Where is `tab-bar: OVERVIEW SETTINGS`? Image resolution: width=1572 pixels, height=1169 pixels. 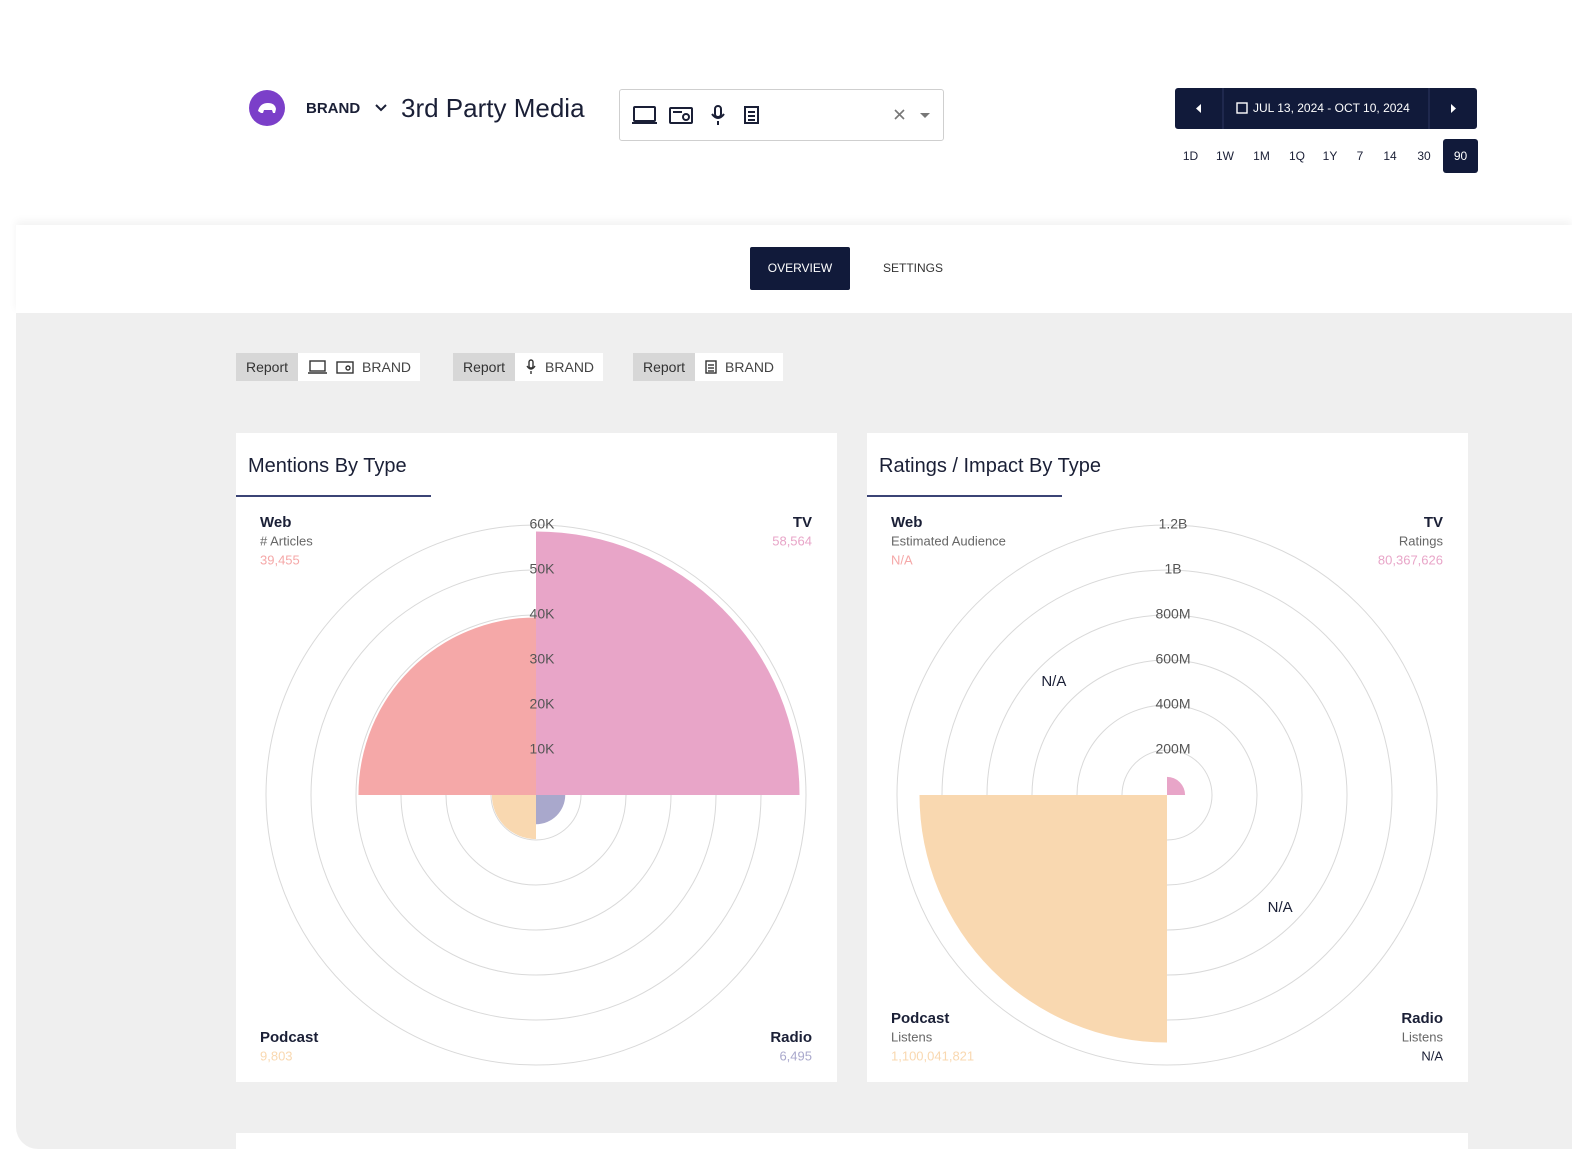 tab-bar: OVERVIEW SETTINGS is located at coordinates (794, 269).